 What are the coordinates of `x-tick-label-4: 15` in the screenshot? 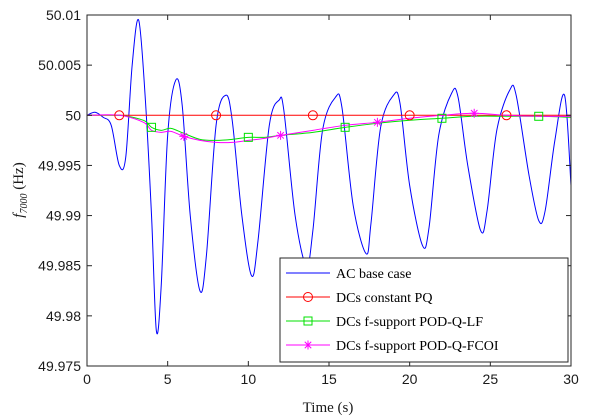 It's located at (329, 379).